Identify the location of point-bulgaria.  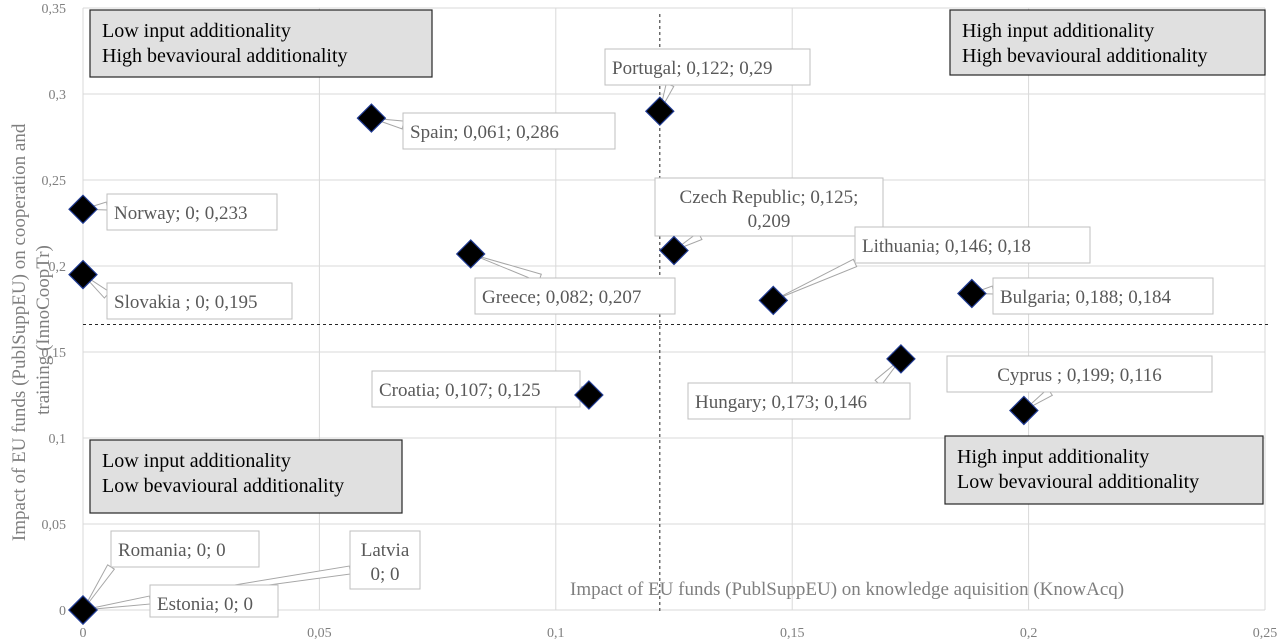
(972, 293).